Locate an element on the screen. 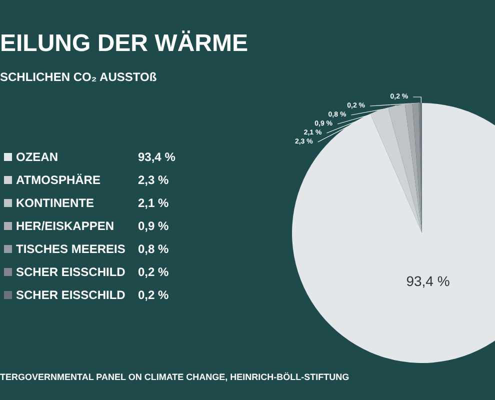 The image size is (495, 400). legend-label: KONTINENTE is located at coordinates (55, 203).